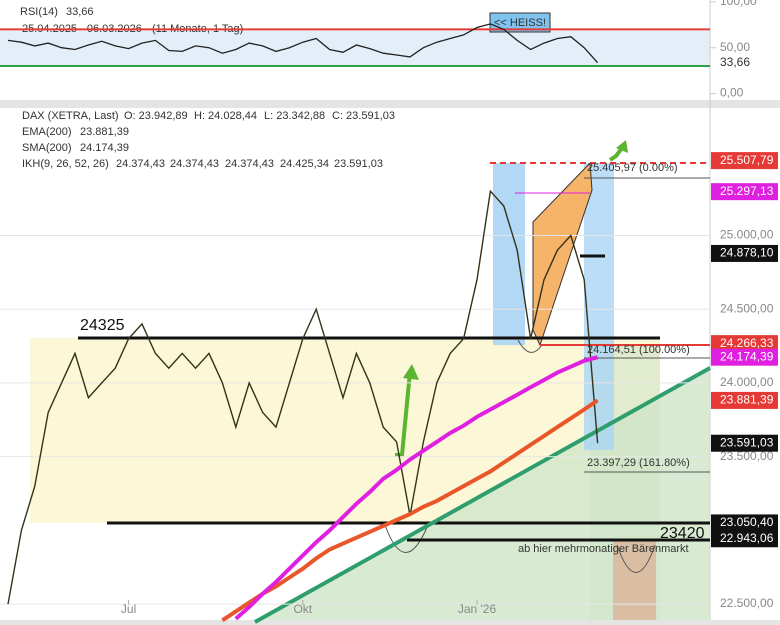  What do you see at coordinates (294, 116) in the screenshot?
I see `ohlc: L: 23.342,88` at bounding box center [294, 116].